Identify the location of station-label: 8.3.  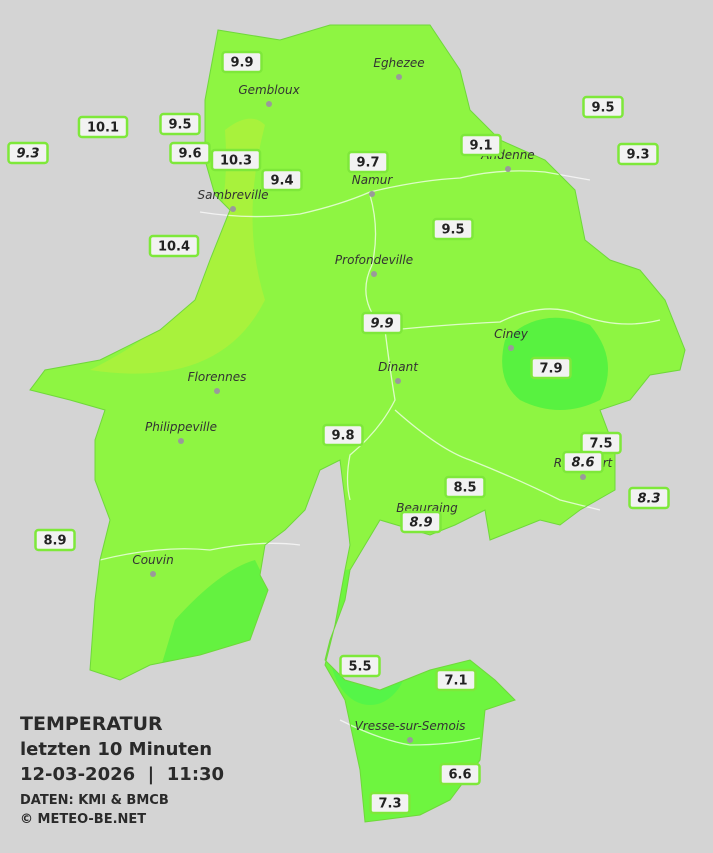
(649, 498).